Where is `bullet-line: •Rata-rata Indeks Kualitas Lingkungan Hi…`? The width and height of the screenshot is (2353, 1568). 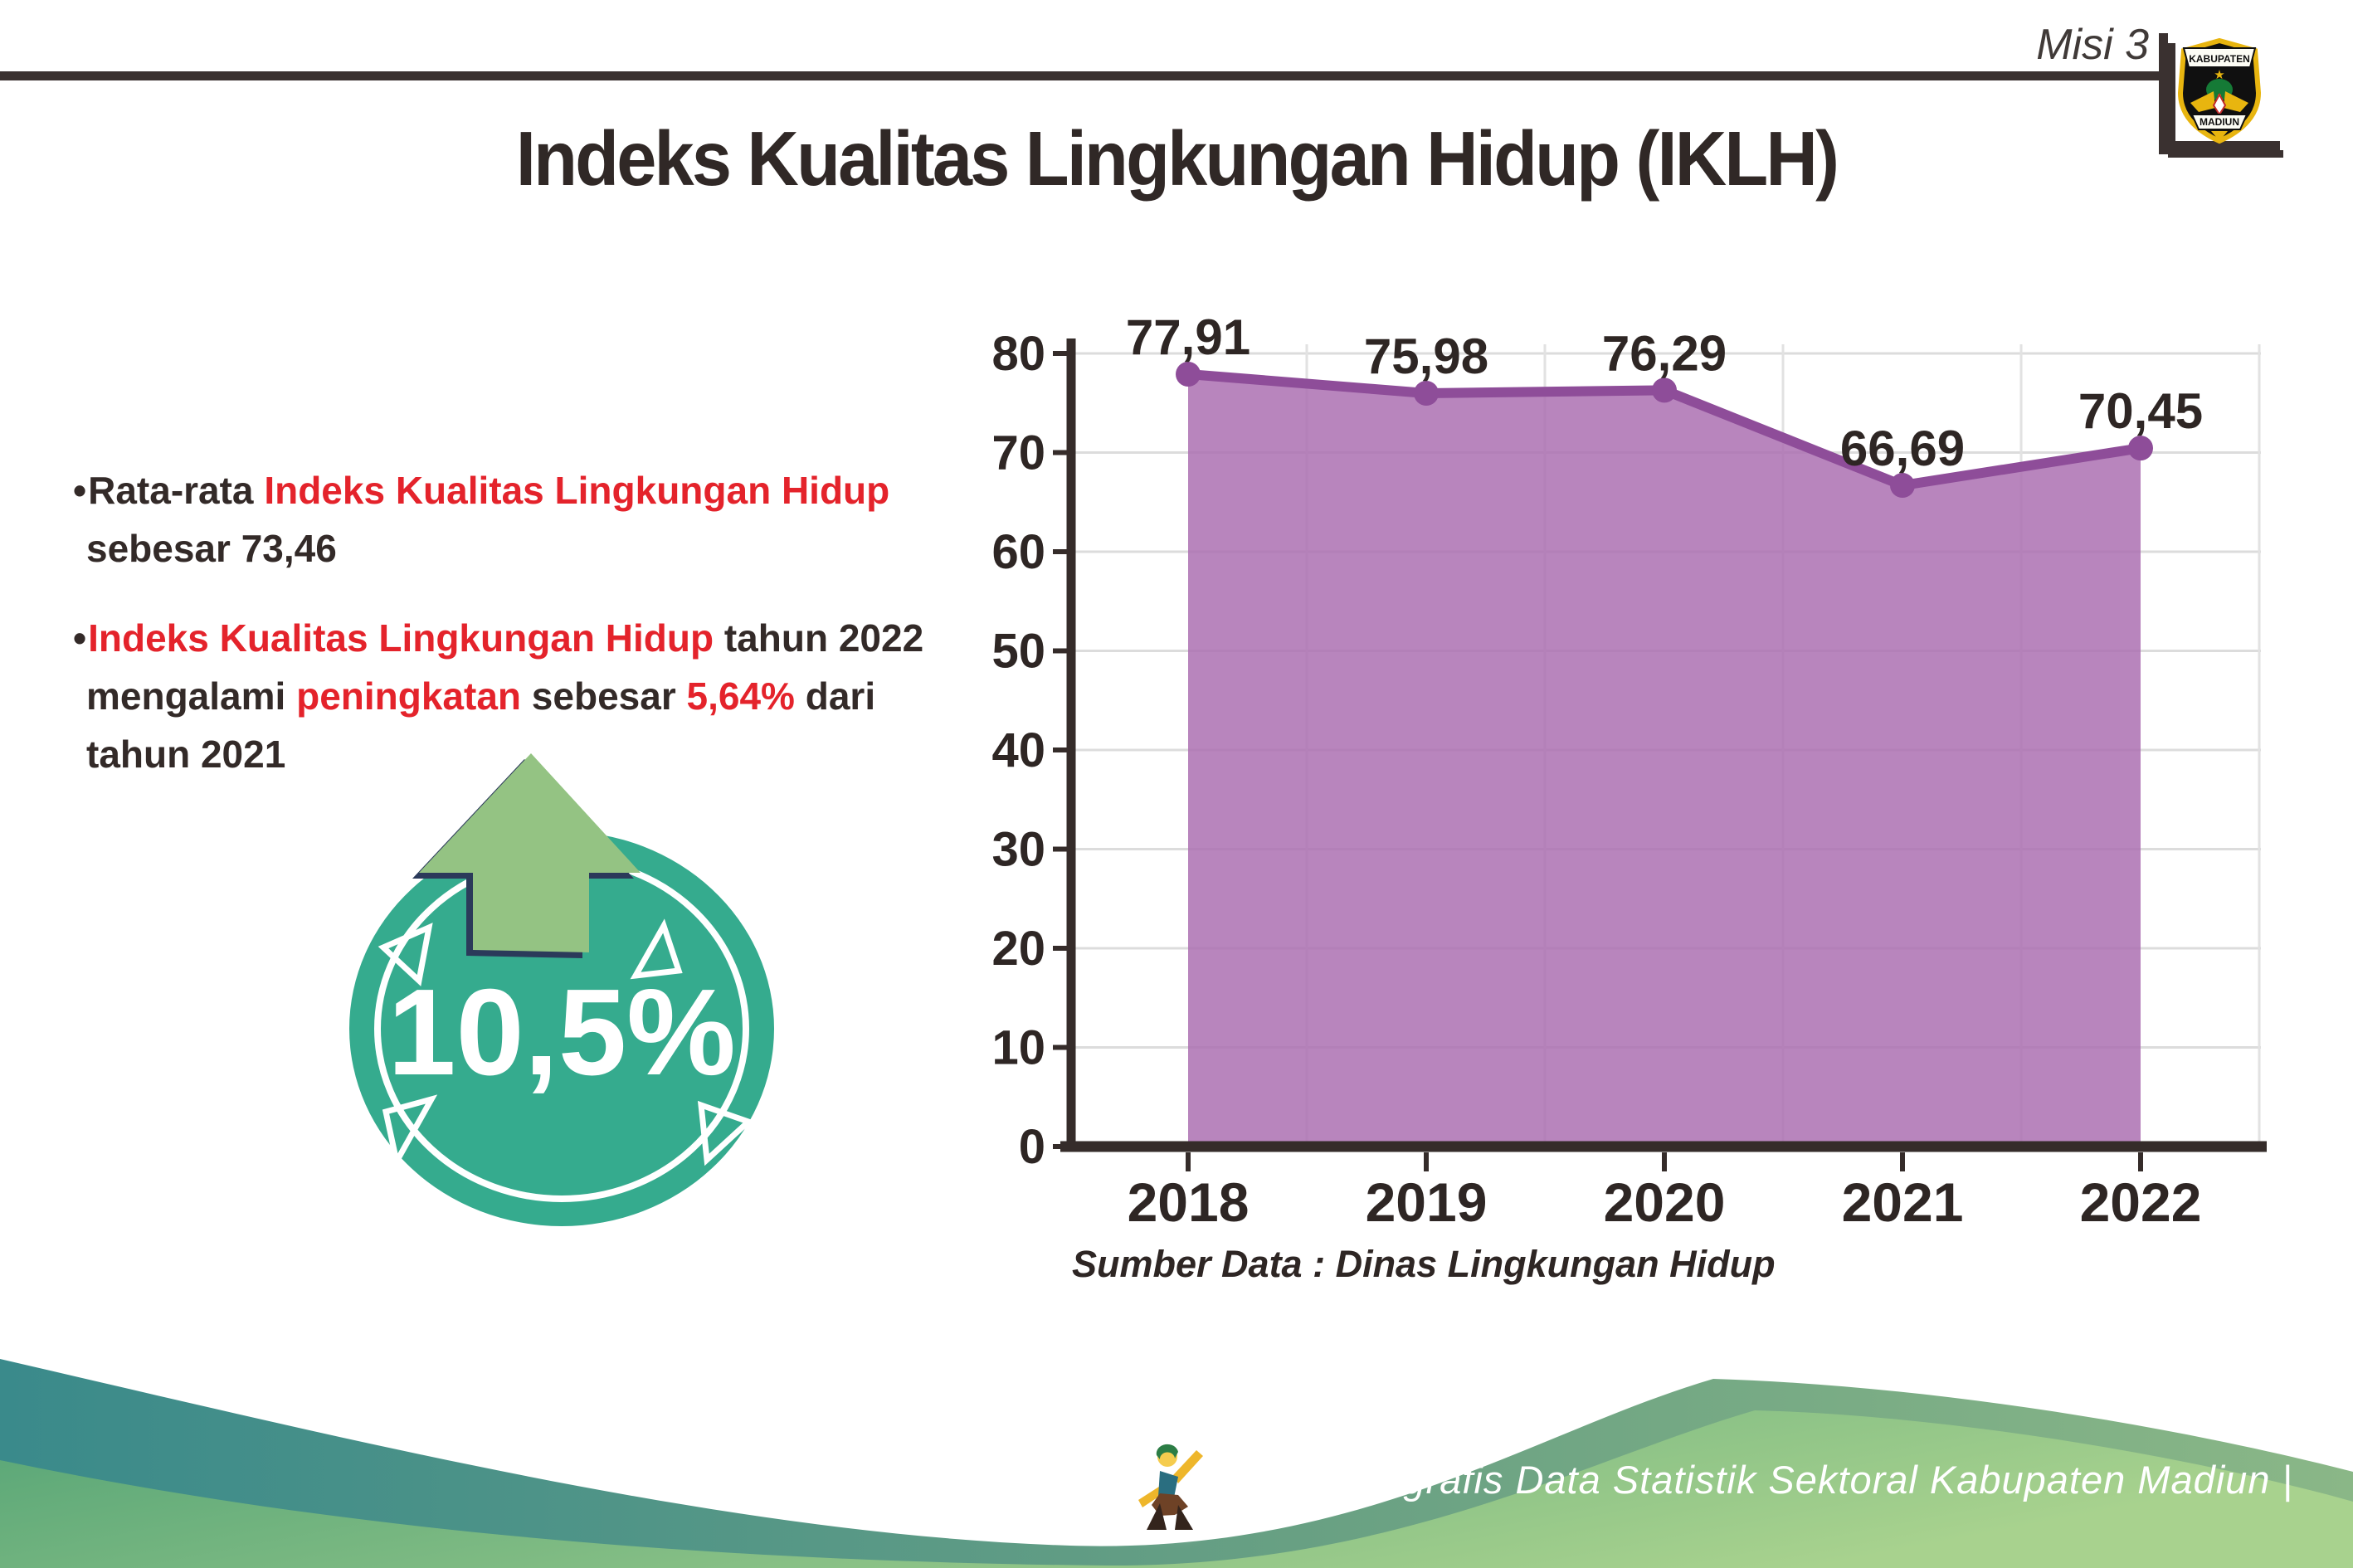 bullet-line: •Rata-rata Indeks Kualitas Lingkungan Hi… is located at coordinates (529, 490).